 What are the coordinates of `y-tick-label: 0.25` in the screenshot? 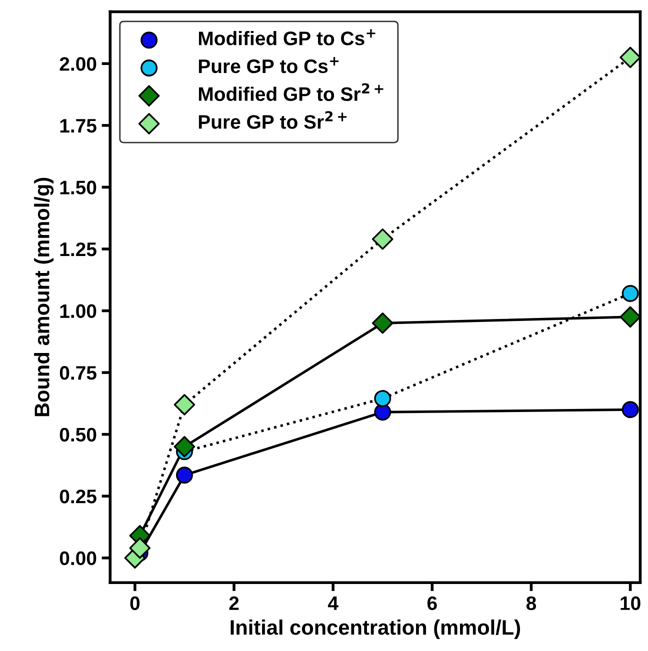 It's located at (78, 497).